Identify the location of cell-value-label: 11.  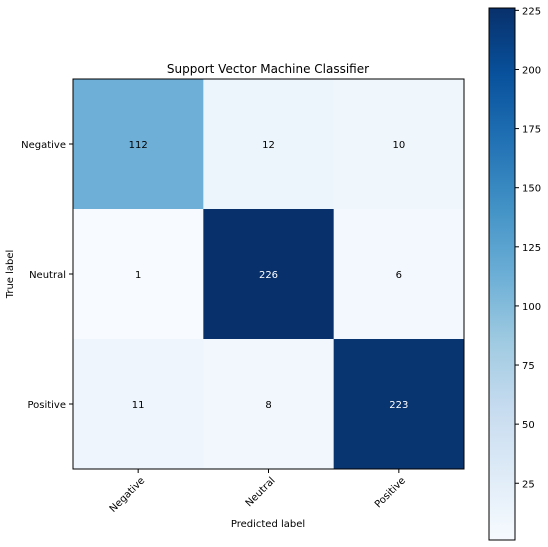
(138, 405).